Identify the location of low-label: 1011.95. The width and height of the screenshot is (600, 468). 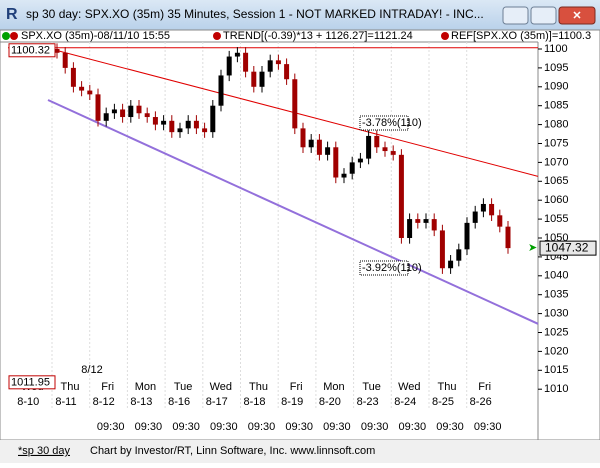
(30, 383).